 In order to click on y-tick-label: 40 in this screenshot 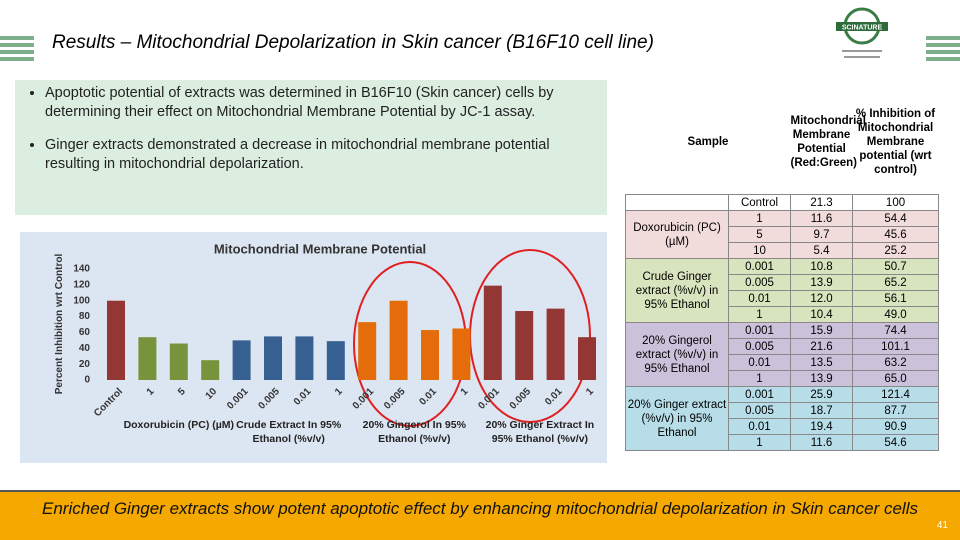, I will do `click(85, 348)`.